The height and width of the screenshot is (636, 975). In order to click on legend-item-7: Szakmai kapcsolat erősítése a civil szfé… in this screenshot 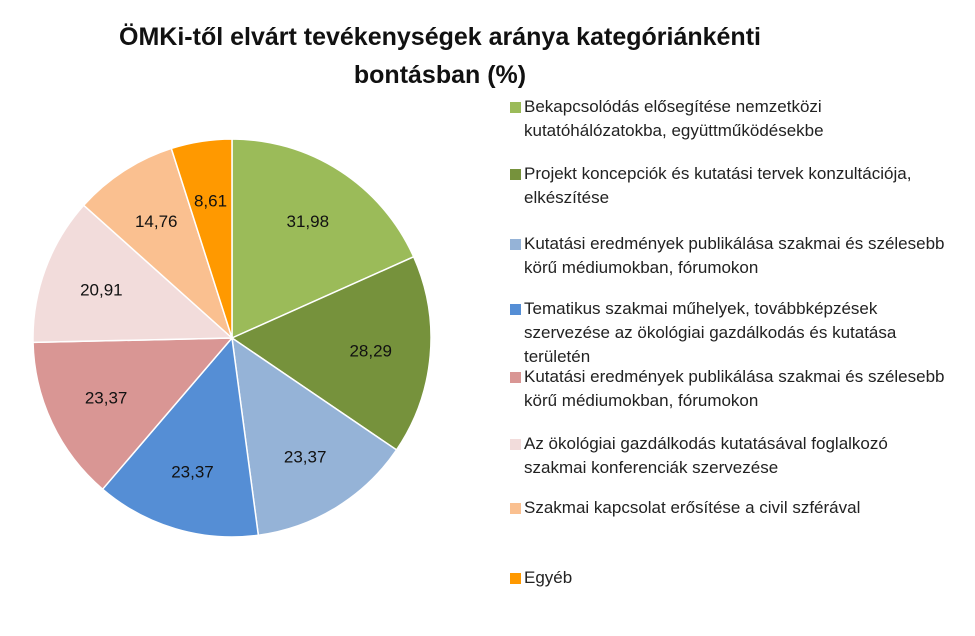, I will do `click(730, 508)`.